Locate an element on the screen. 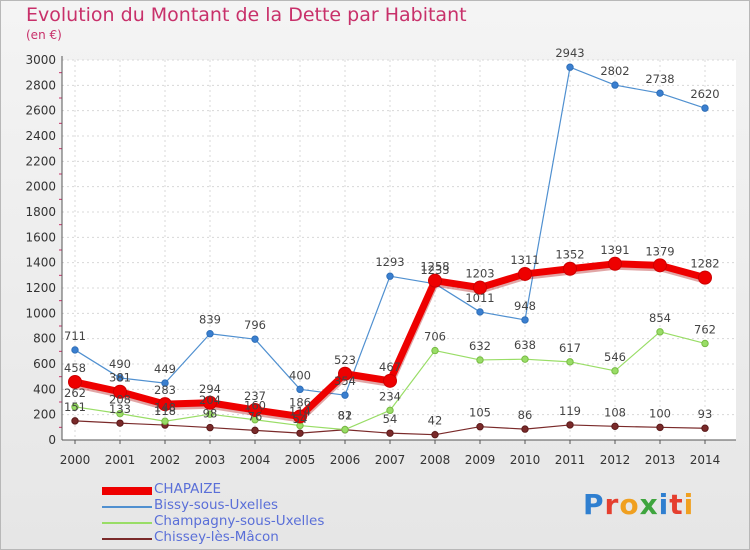  y-tick-label: 3000 is located at coordinates (40, 60).